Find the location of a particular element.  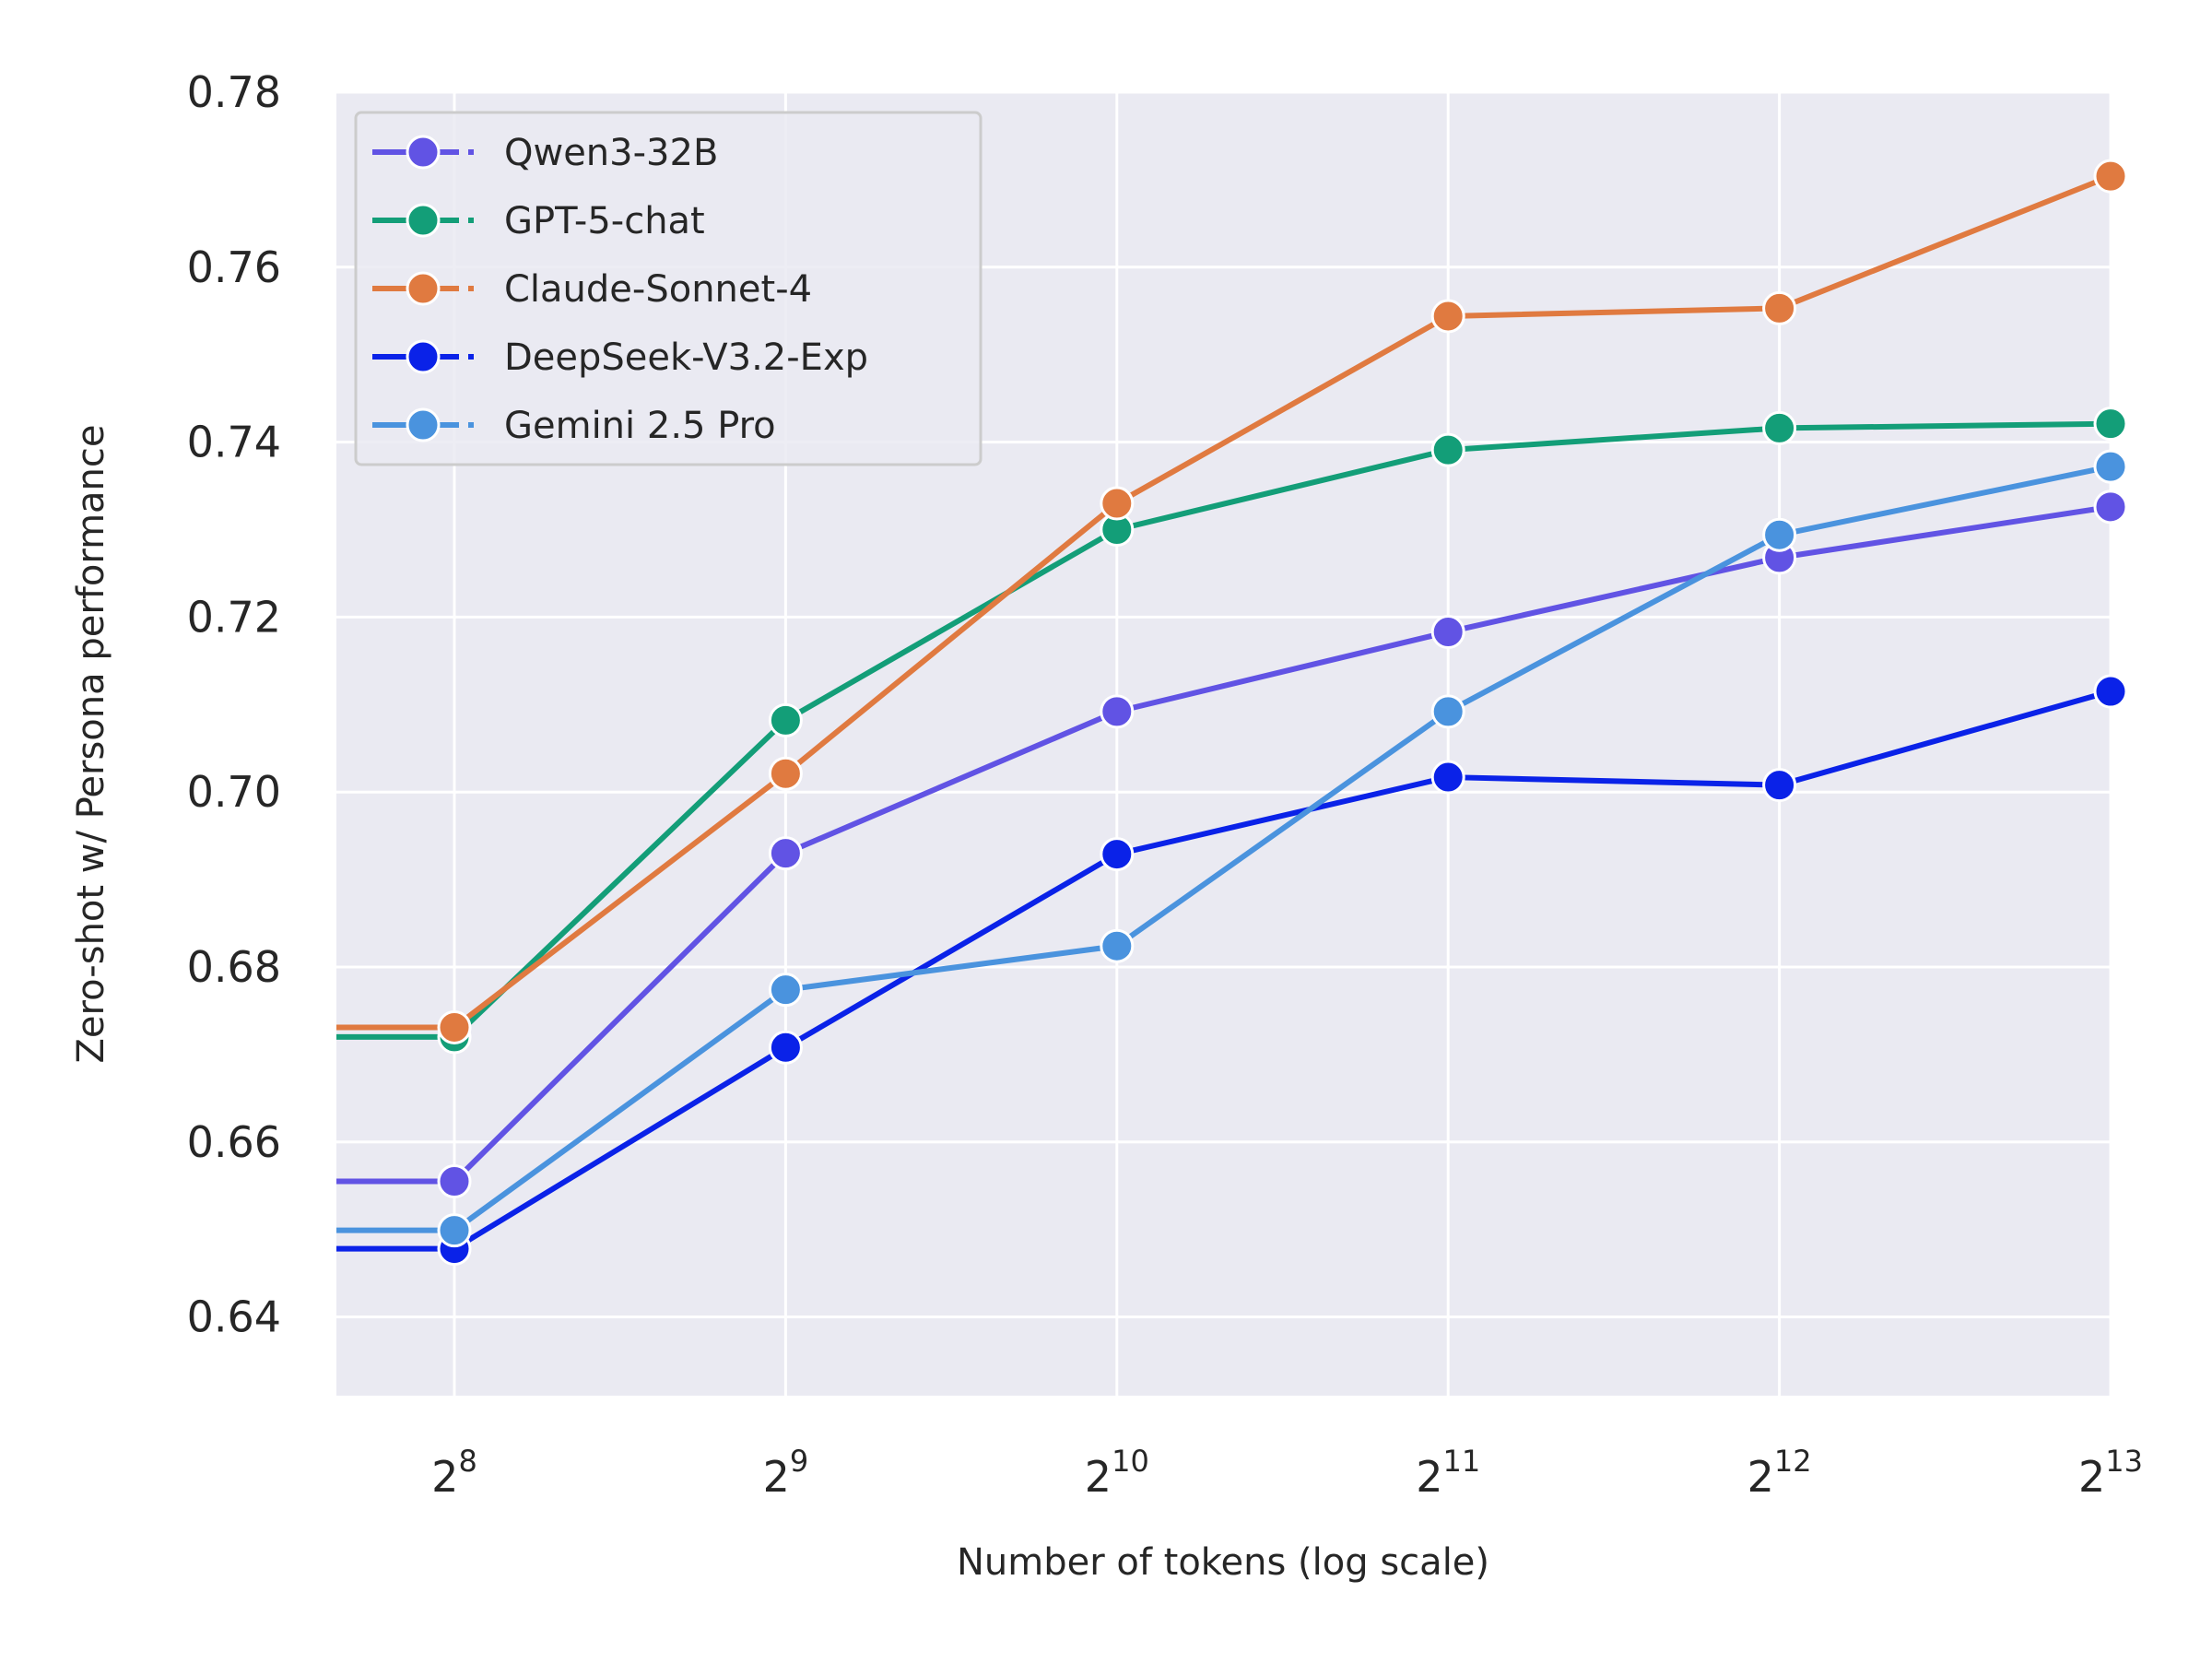

legend-item: Qwen3-32B is located at coordinates (545, 153).